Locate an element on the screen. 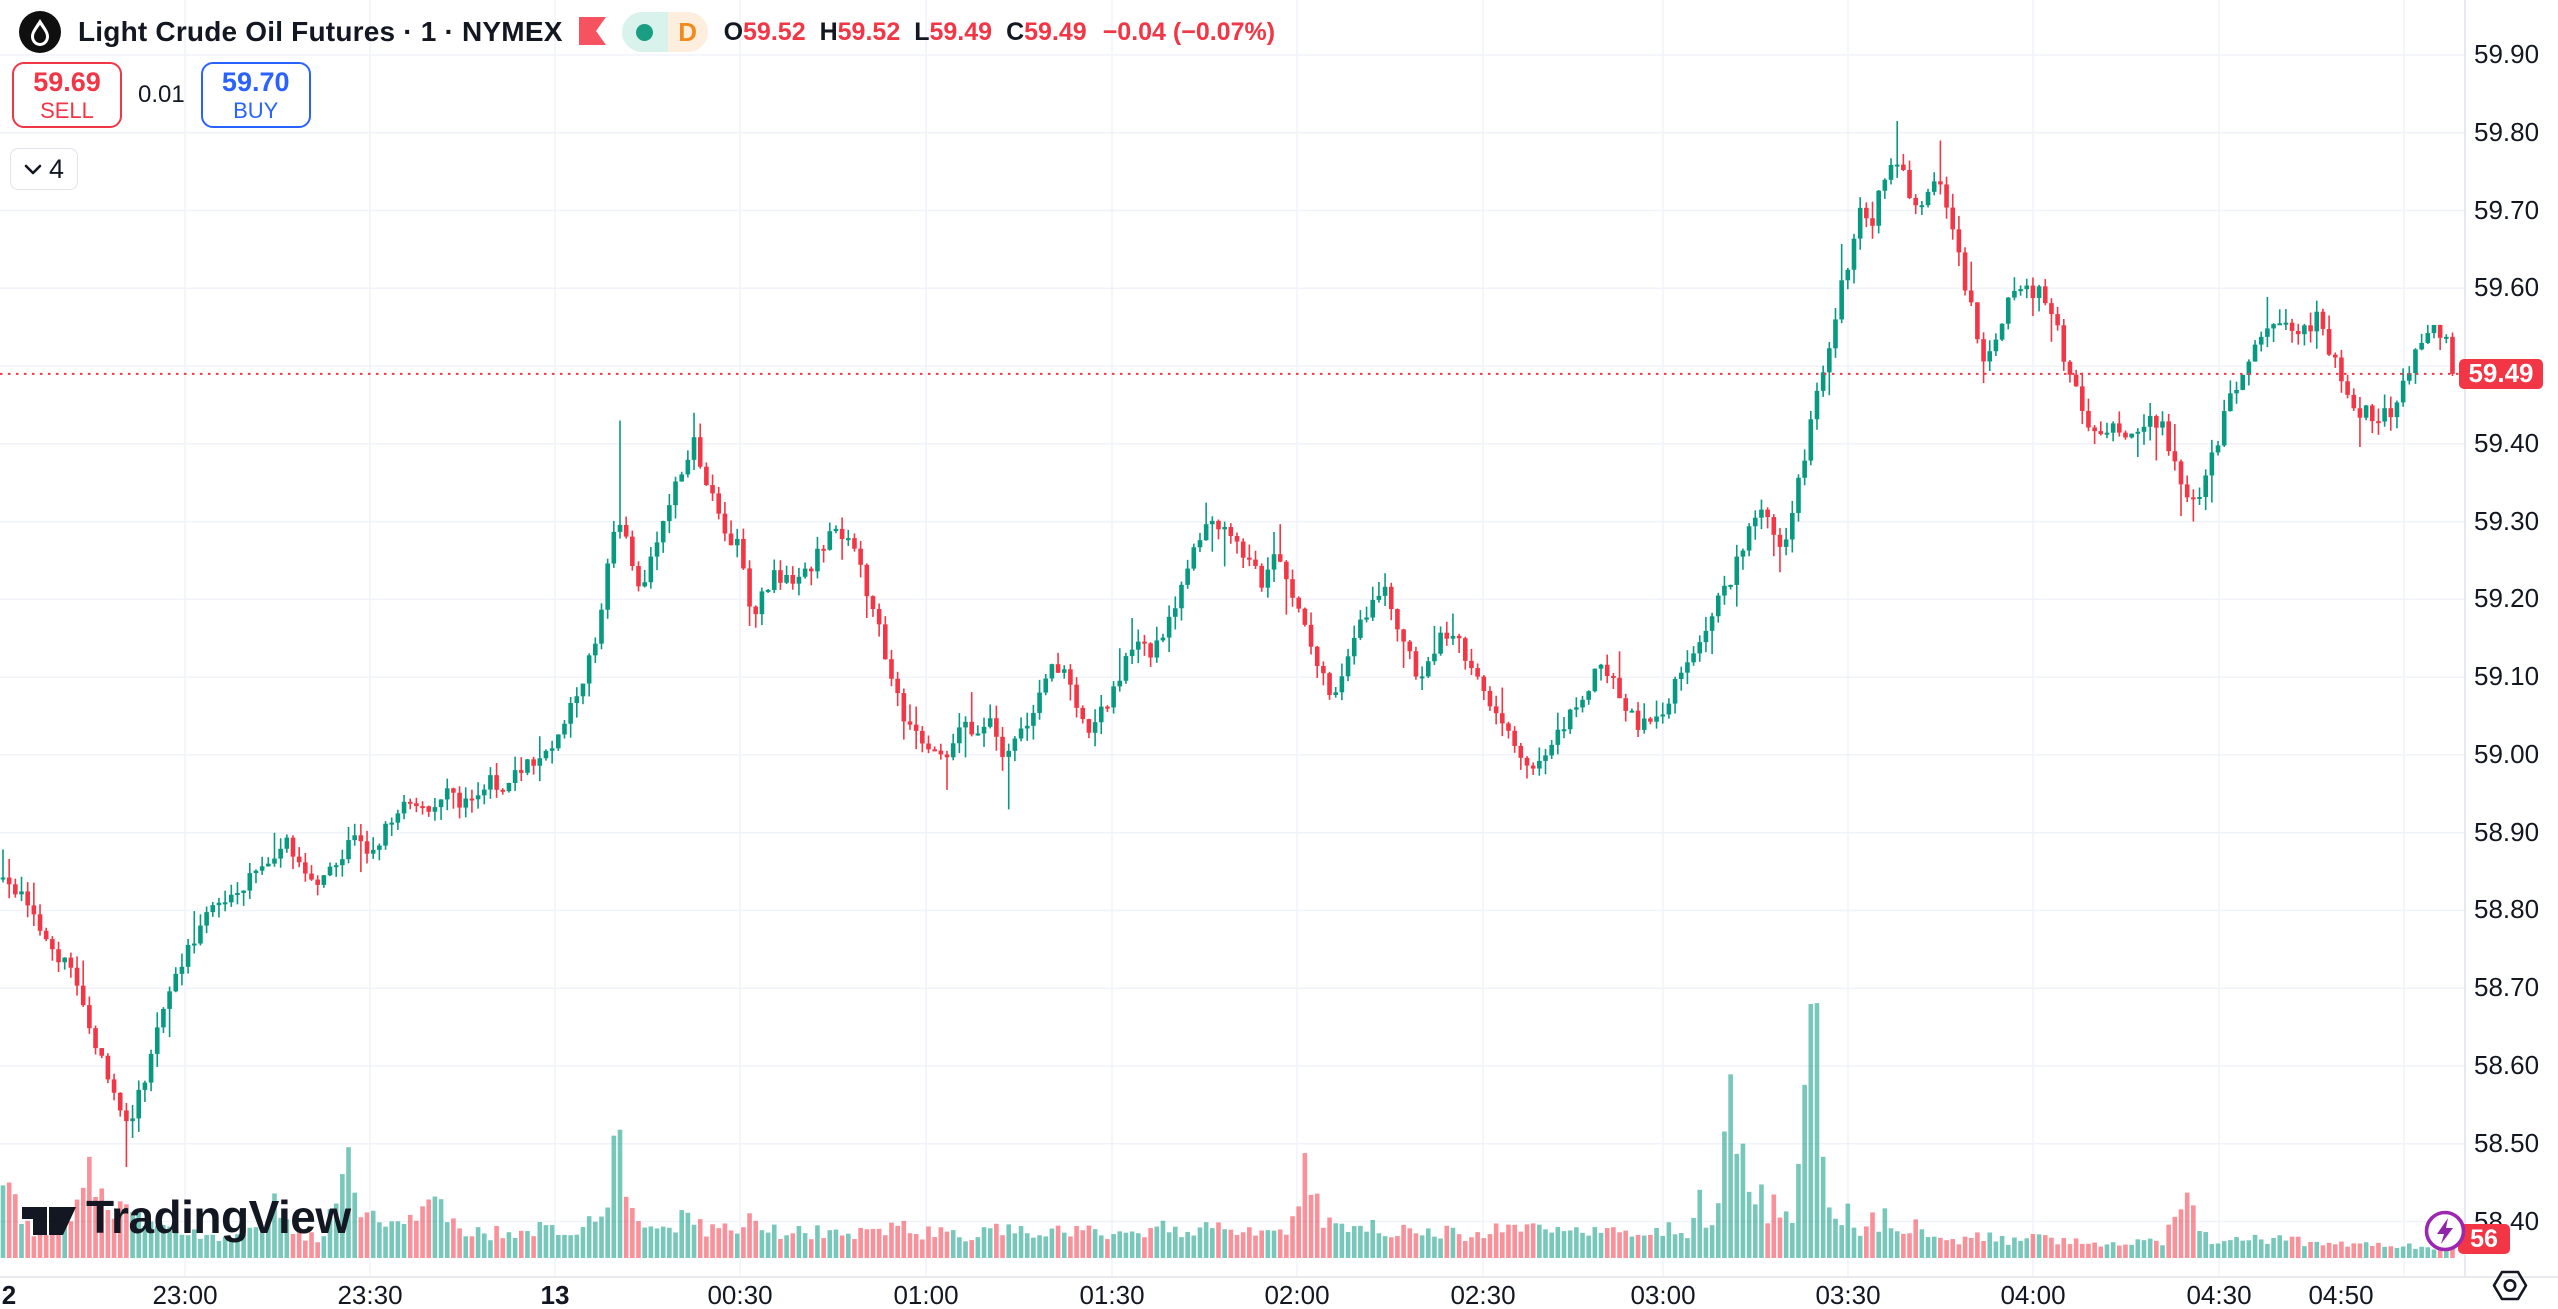 The width and height of the screenshot is (2558, 1309). price-axis-label: 58.60 is located at coordinates (2507, 1065).